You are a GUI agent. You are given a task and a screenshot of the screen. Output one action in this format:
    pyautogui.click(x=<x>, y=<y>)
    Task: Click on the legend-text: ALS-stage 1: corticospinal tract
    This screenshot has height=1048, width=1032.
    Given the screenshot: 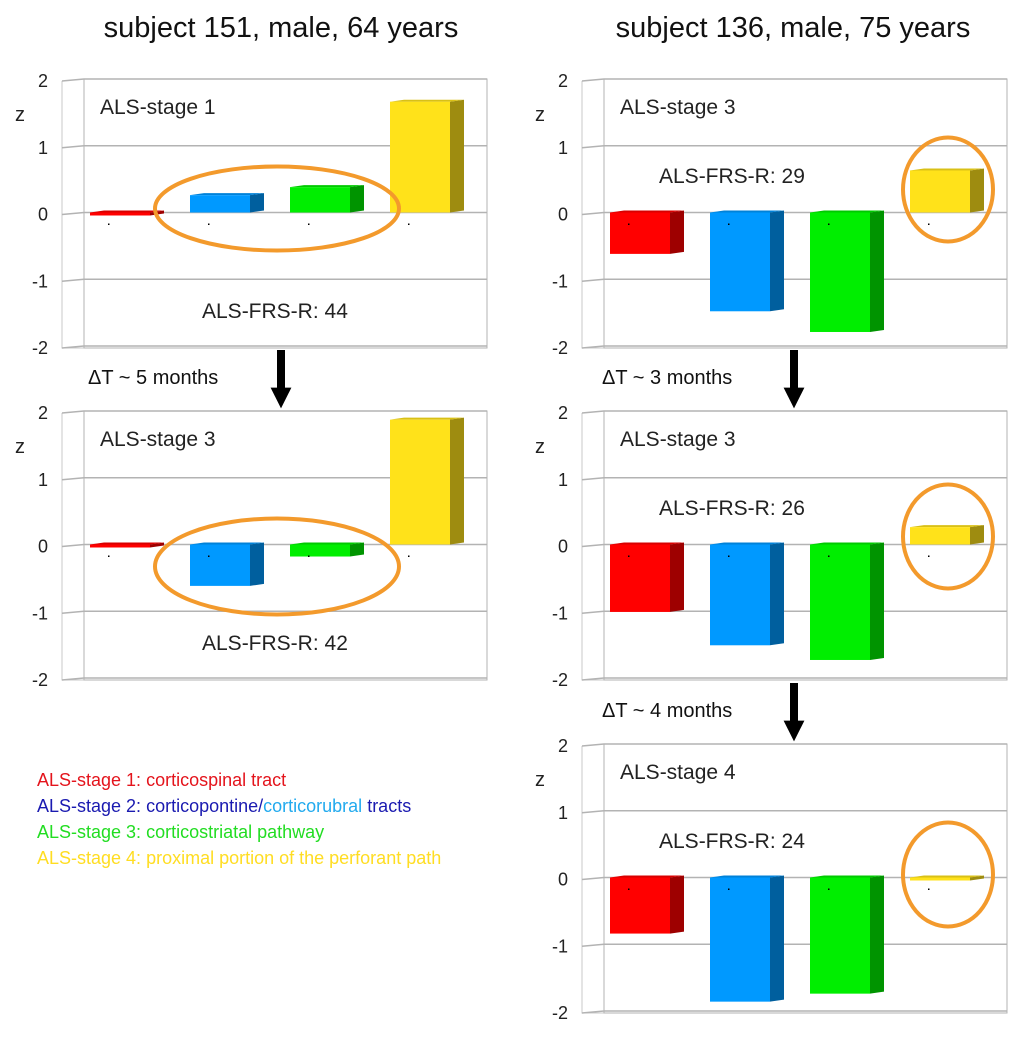 What is the action you would take?
    pyautogui.click(x=162, y=780)
    